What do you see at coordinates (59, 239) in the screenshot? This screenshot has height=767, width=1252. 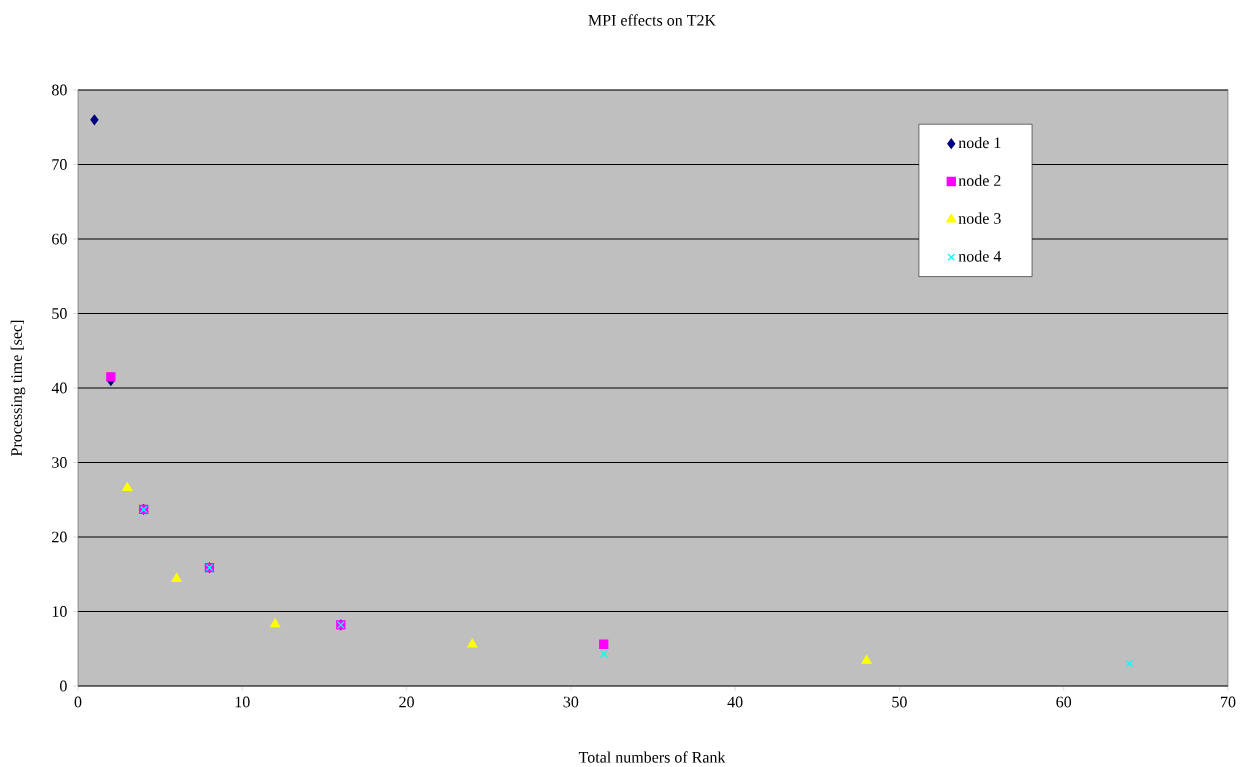 I see `y-tick-label: 60` at bounding box center [59, 239].